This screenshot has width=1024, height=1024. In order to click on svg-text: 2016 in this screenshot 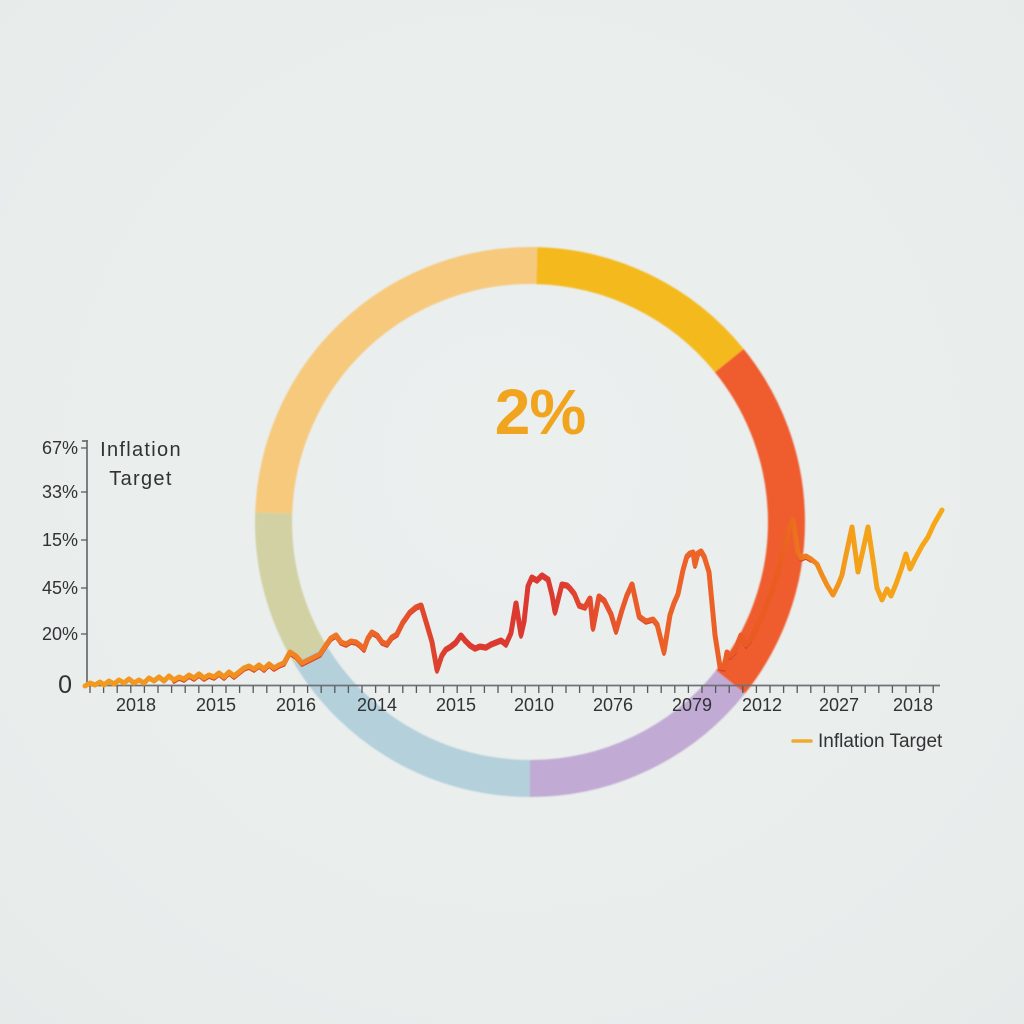, I will do `click(296, 705)`.